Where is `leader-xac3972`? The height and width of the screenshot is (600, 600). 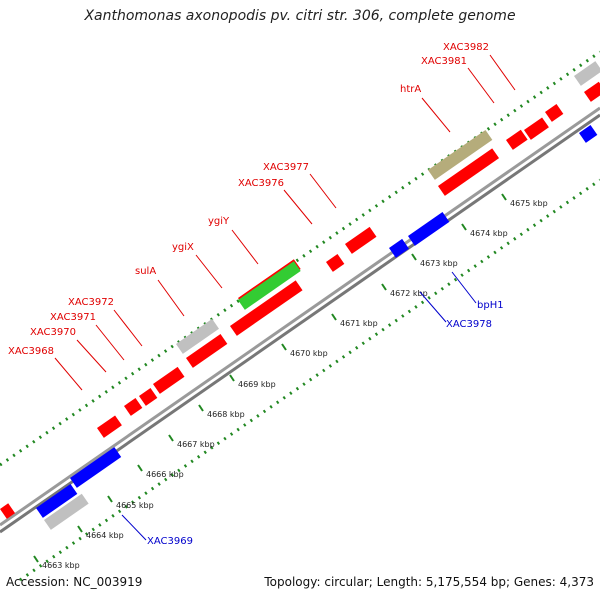 leader-xac3972 is located at coordinates (128, 328).